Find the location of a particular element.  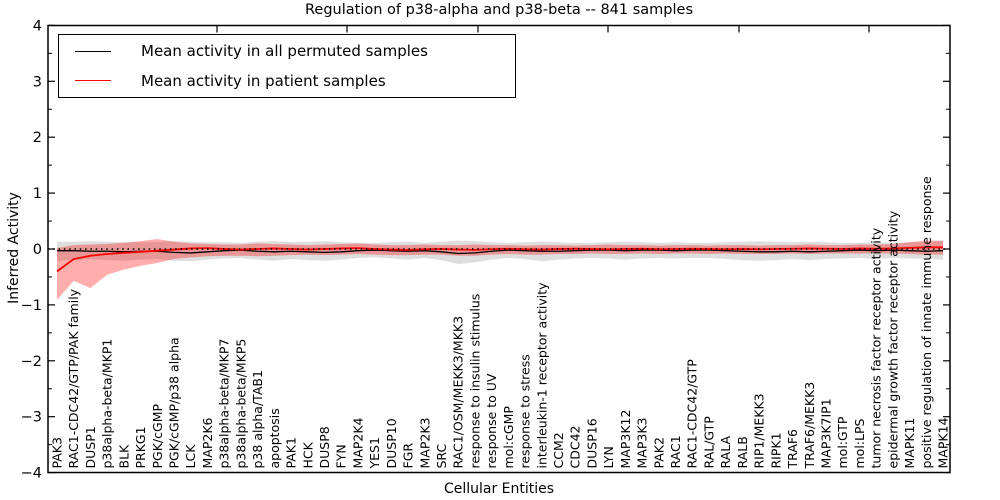

x-category-label: p38alpha-beta/MKP1 is located at coordinates (107, 404).